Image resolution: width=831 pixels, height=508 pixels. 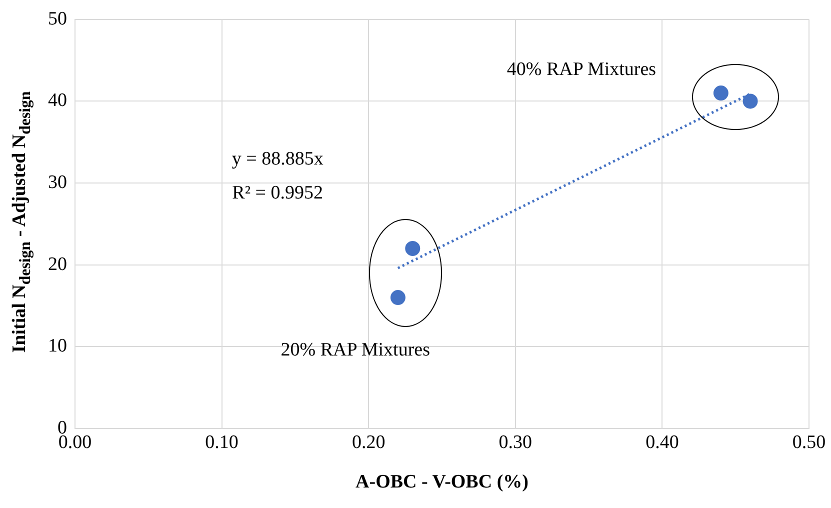 What do you see at coordinates (581, 69) in the screenshot?
I see `annotation: 40% RAP Mixtures` at bounding box center [581, 69].